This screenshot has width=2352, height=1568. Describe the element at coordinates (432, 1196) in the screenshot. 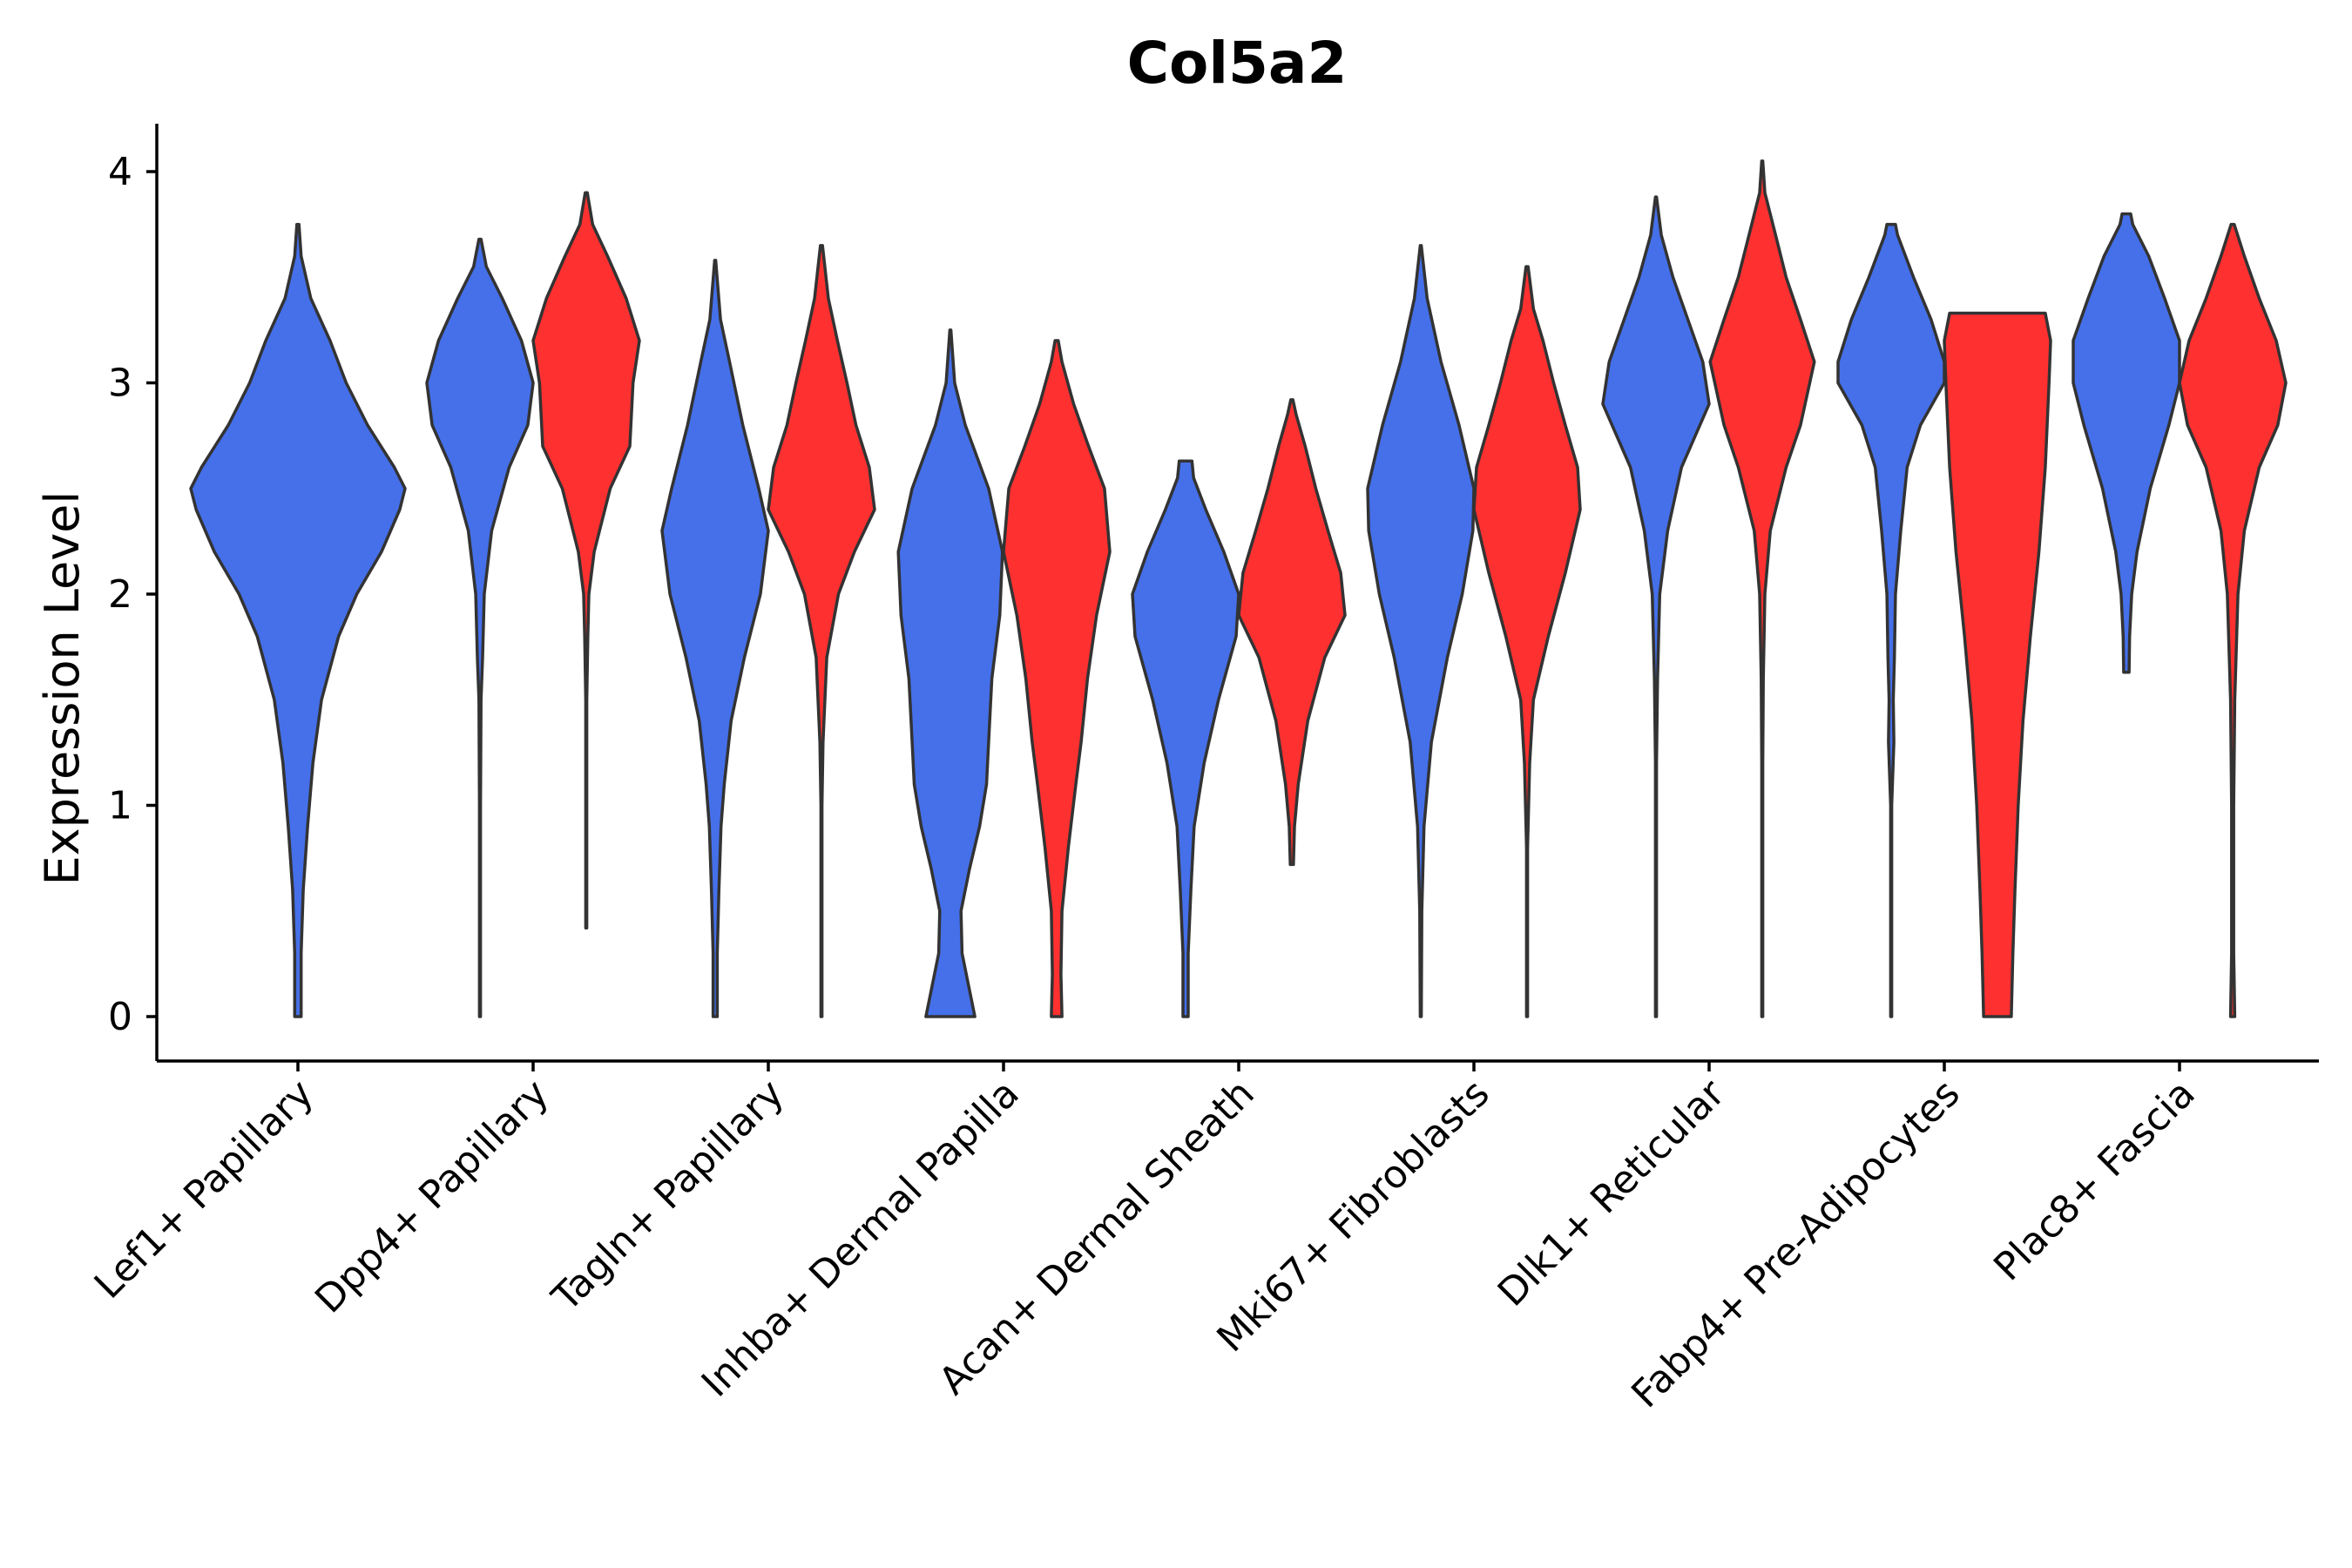

I see `x-tick-label: Dpp4+ Papillary` at that location.